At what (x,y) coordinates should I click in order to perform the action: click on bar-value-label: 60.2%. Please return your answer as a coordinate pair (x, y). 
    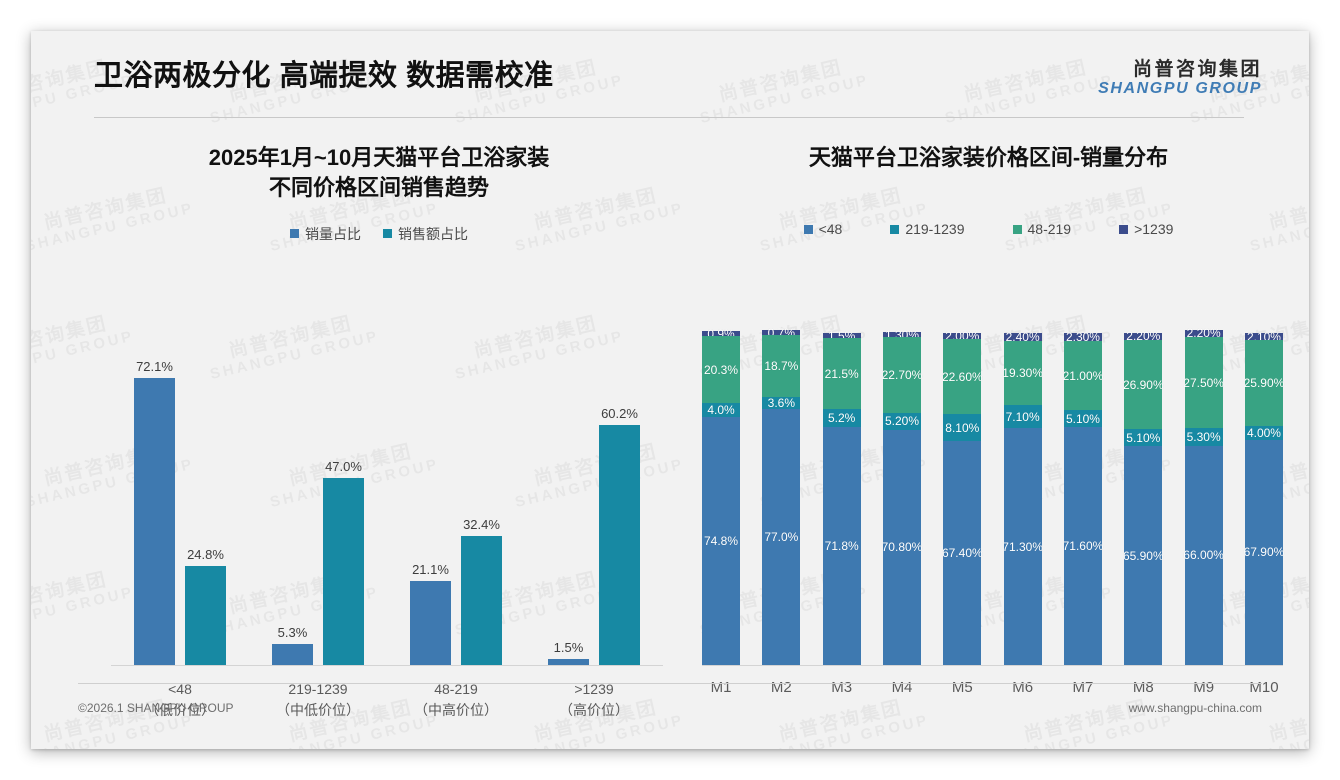
    Looking at the image, I should click on (619, 413).